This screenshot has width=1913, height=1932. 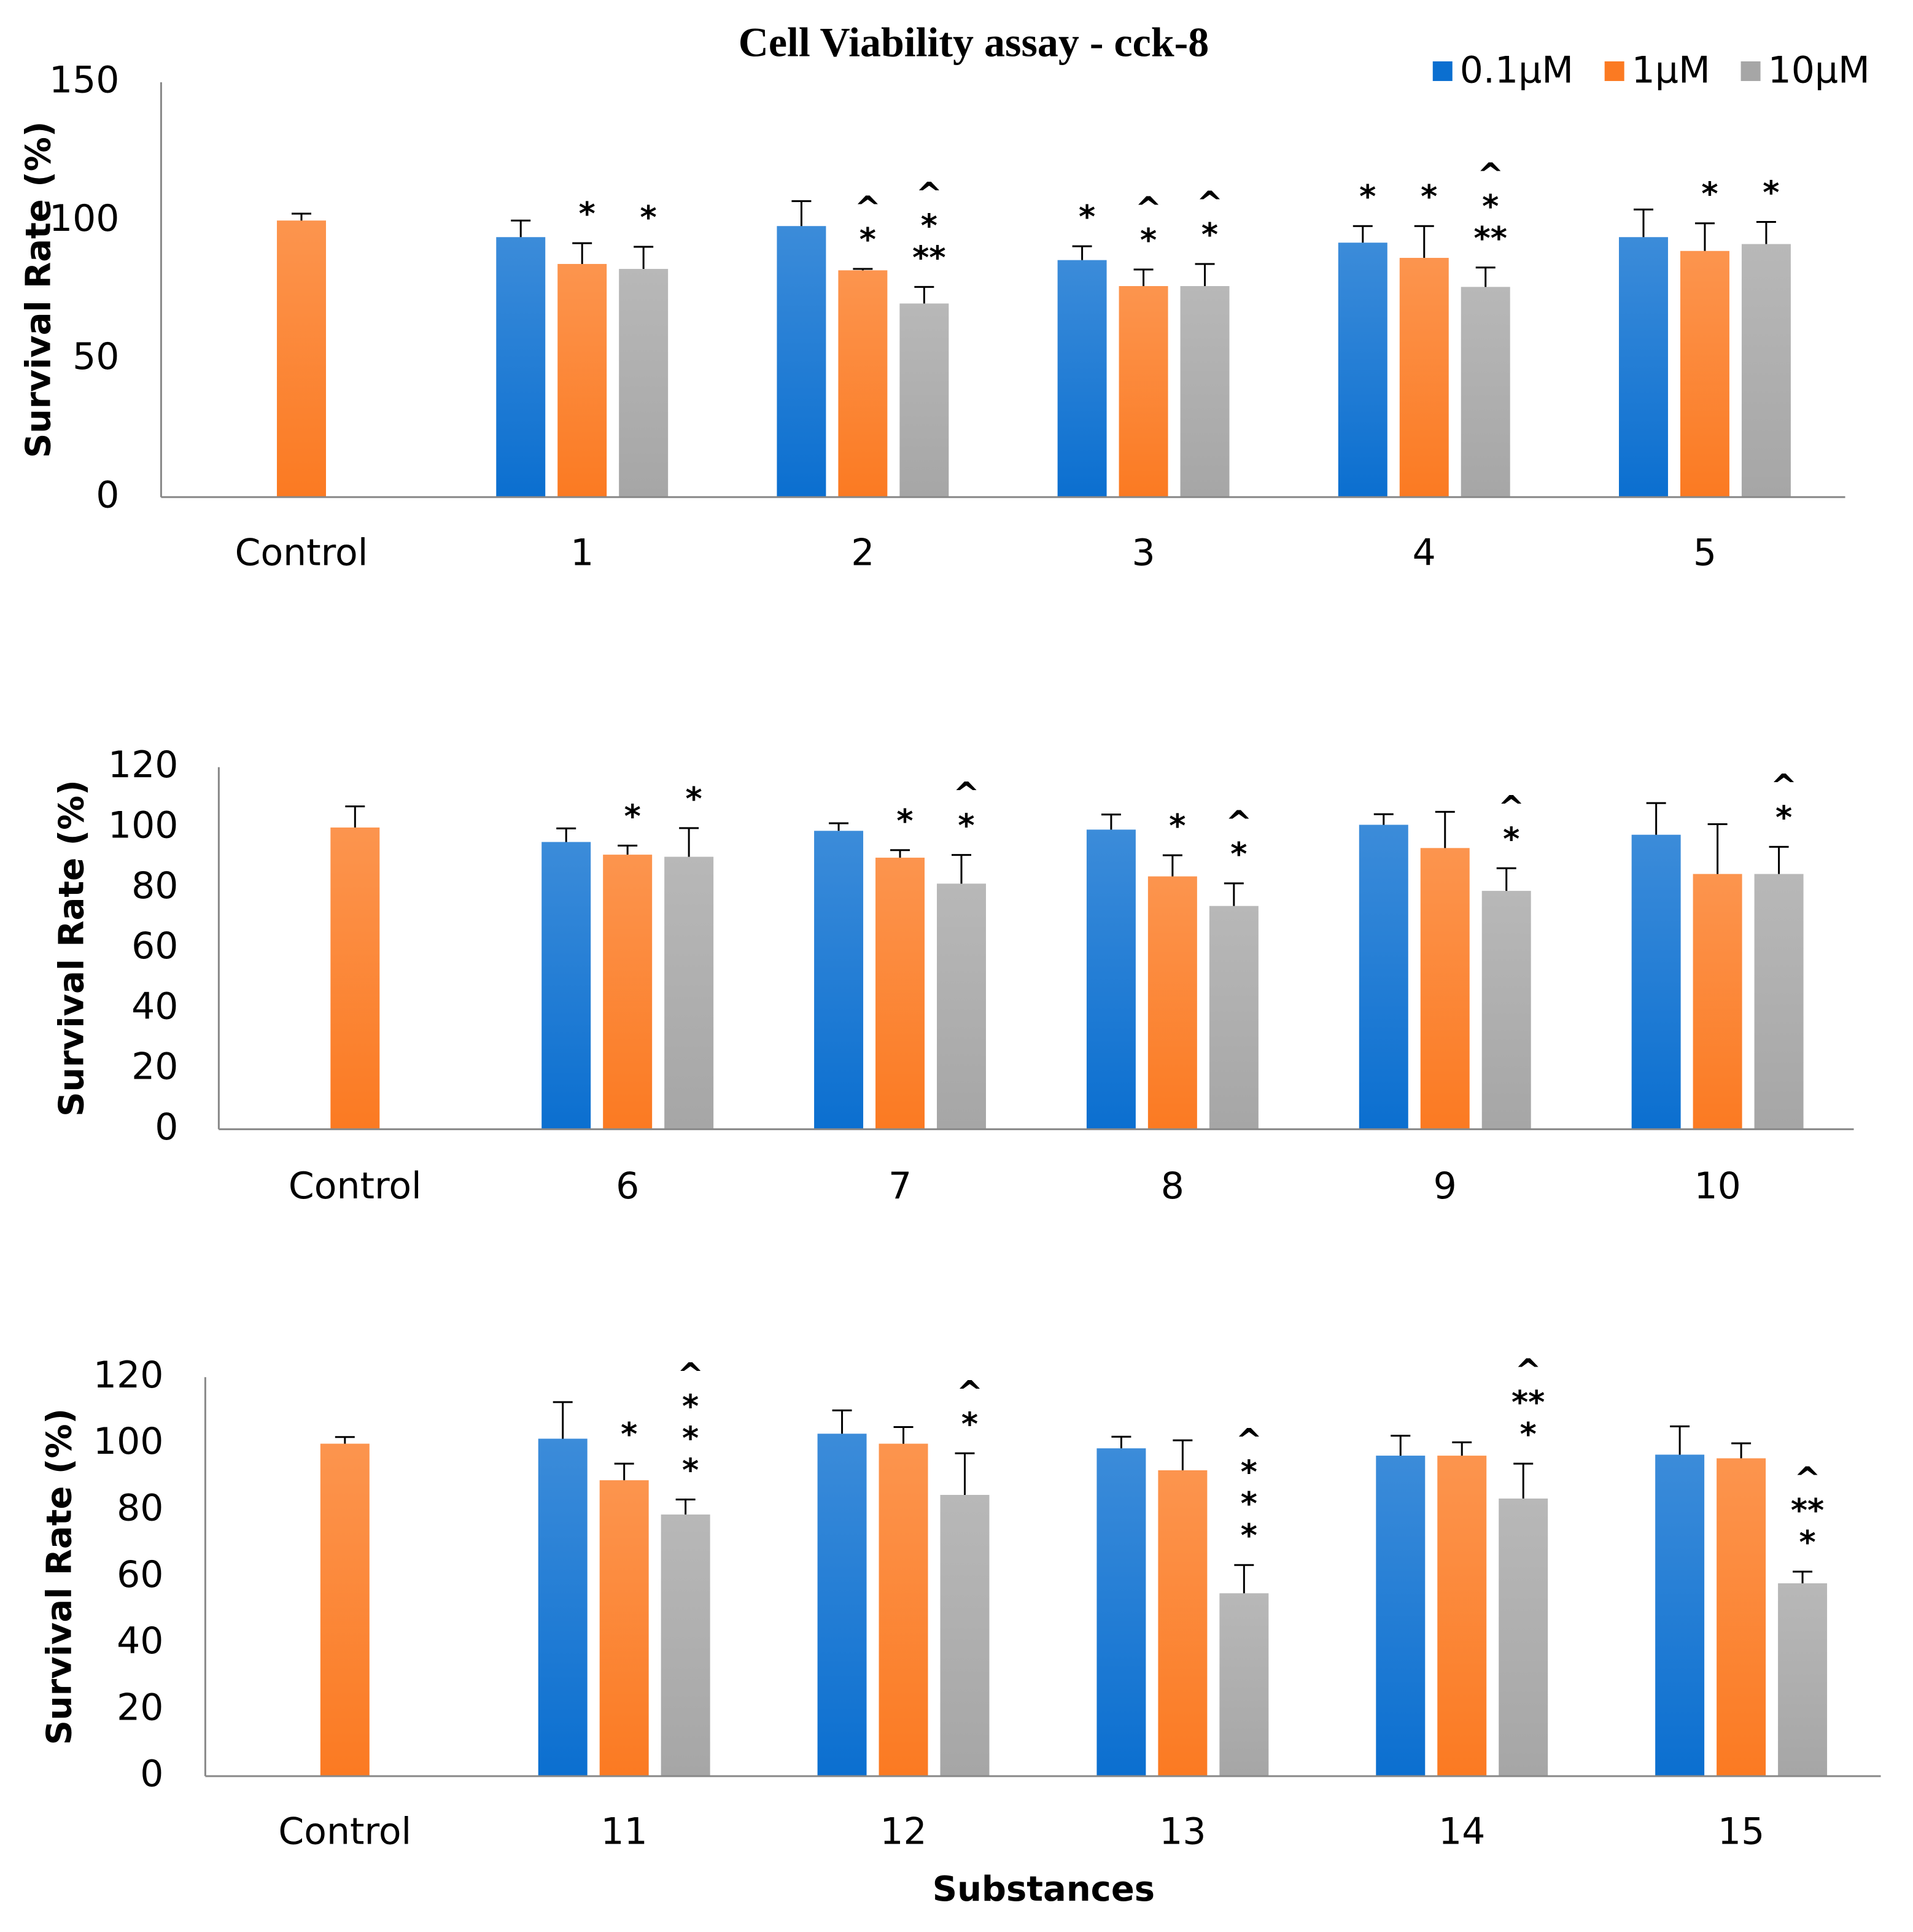 What do you see at coordinates (625, 1831) in the screenshot?
I see `x-tick-label: 11` at bounding box center [625, 1831].